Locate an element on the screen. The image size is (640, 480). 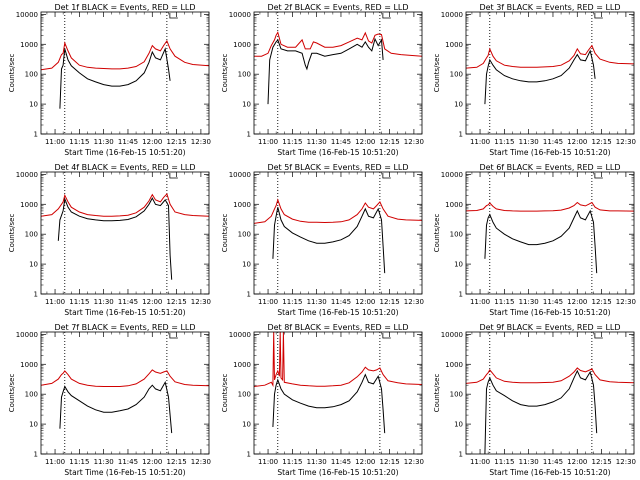
panel-title: Det 9f BLACK = Events, RED = LLD is located at coordinates (549, 327).